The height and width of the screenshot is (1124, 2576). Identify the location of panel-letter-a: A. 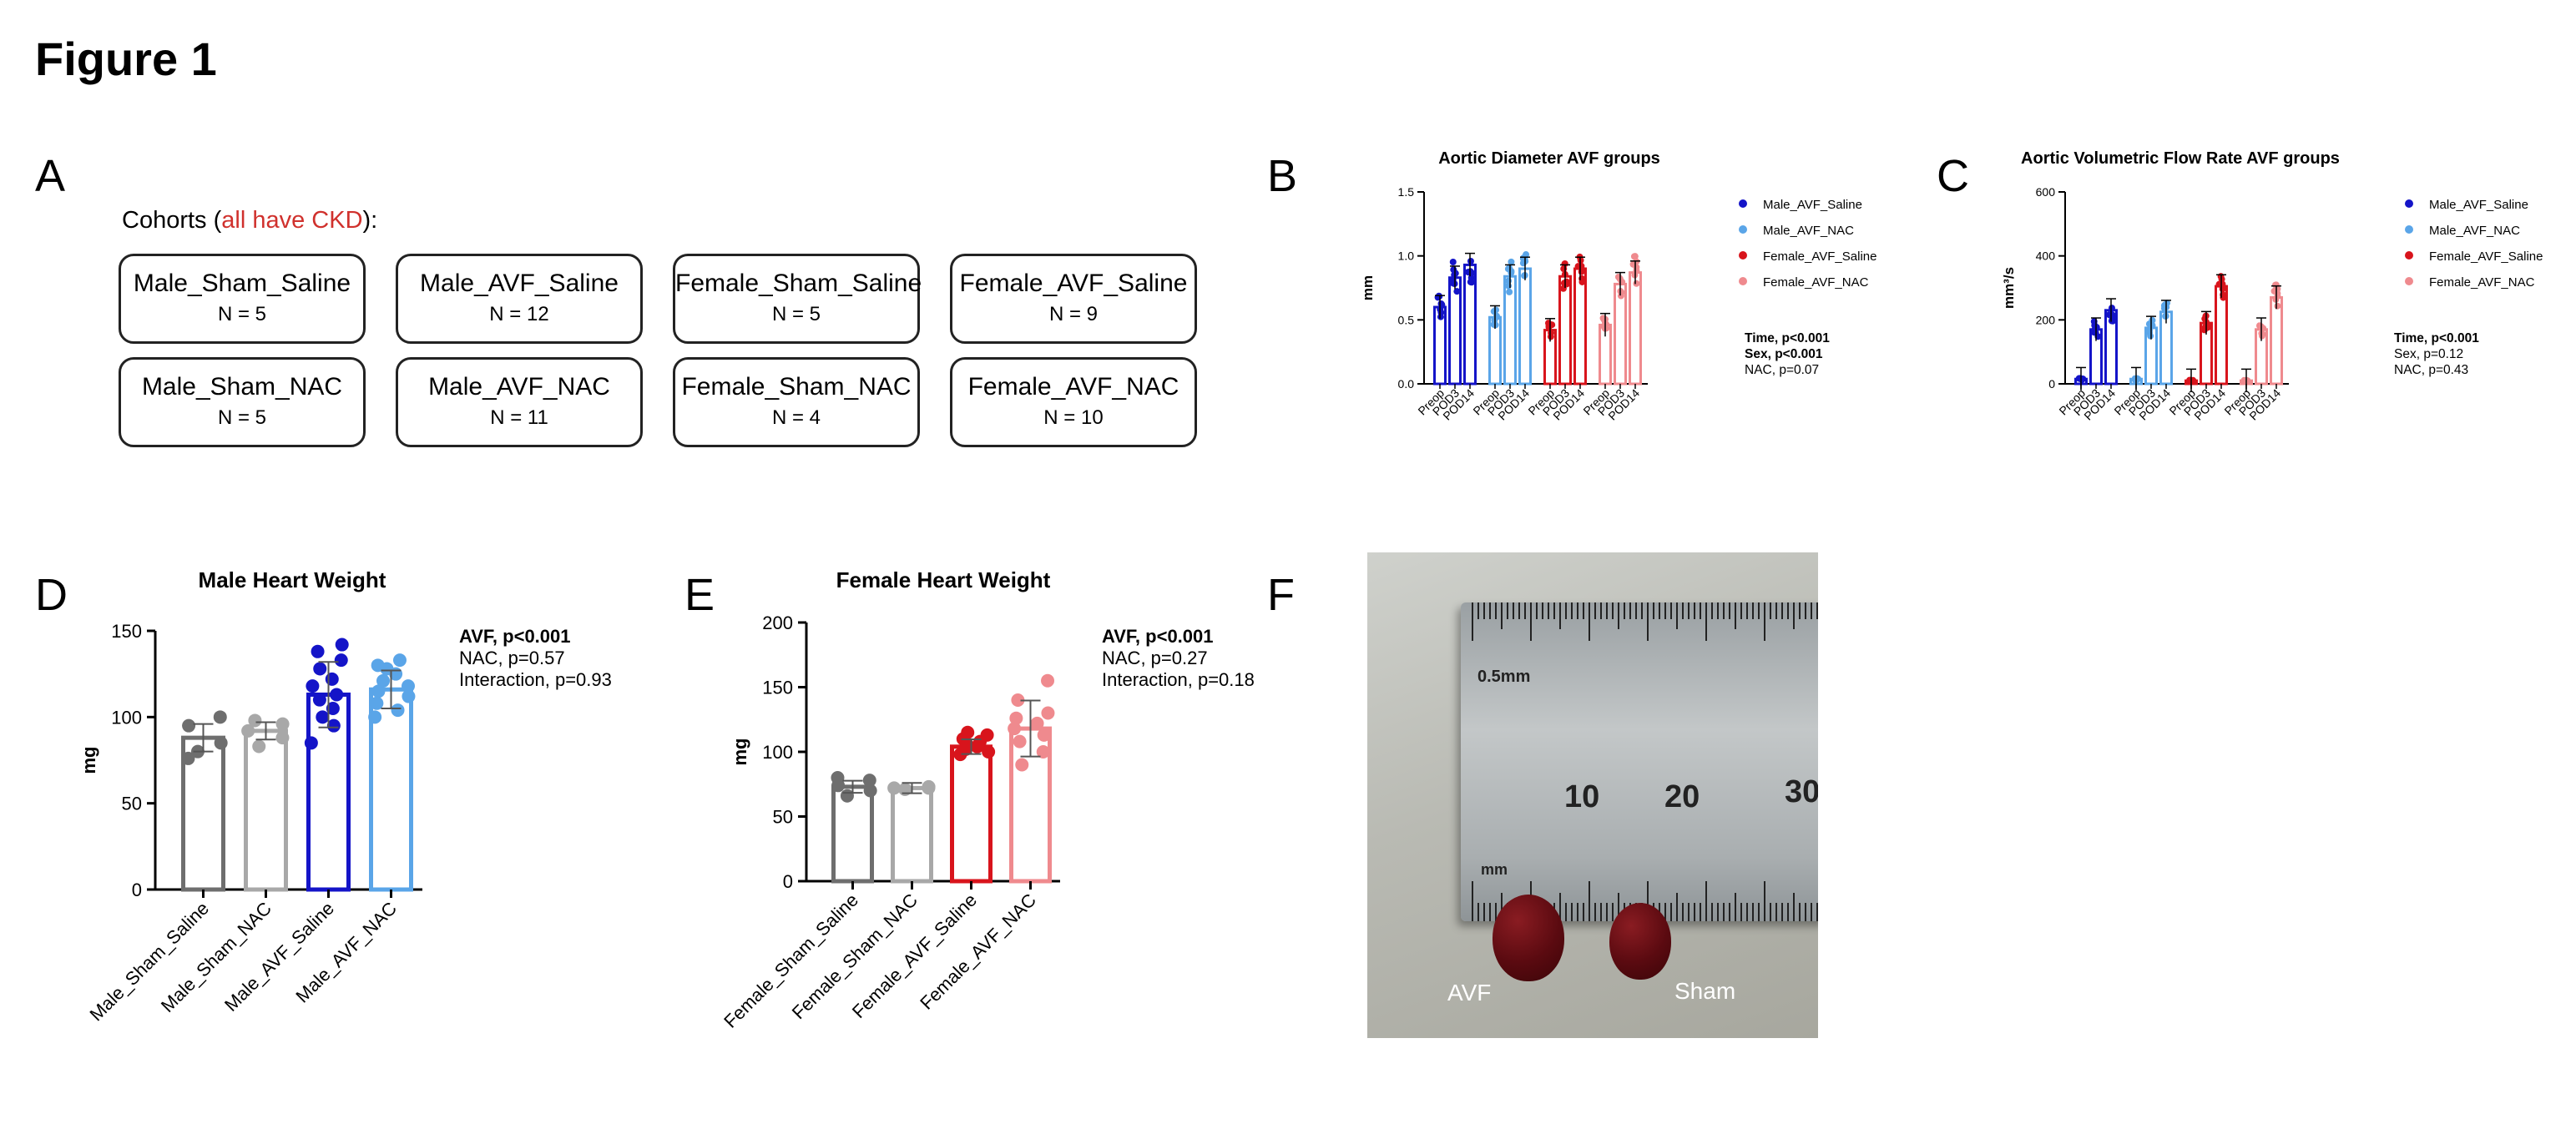
(50, 176).